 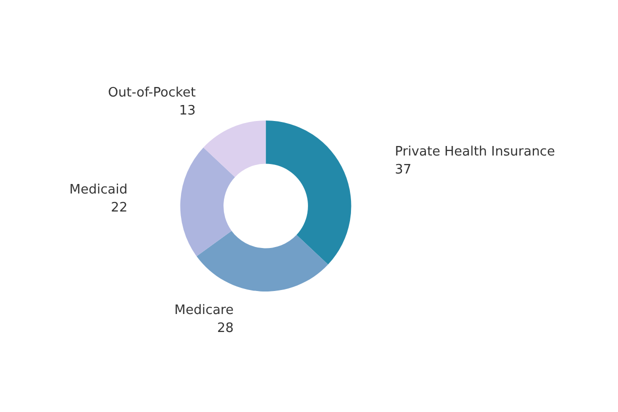 I want to click on slice-label: Medicare, so click(x=204, y=310).